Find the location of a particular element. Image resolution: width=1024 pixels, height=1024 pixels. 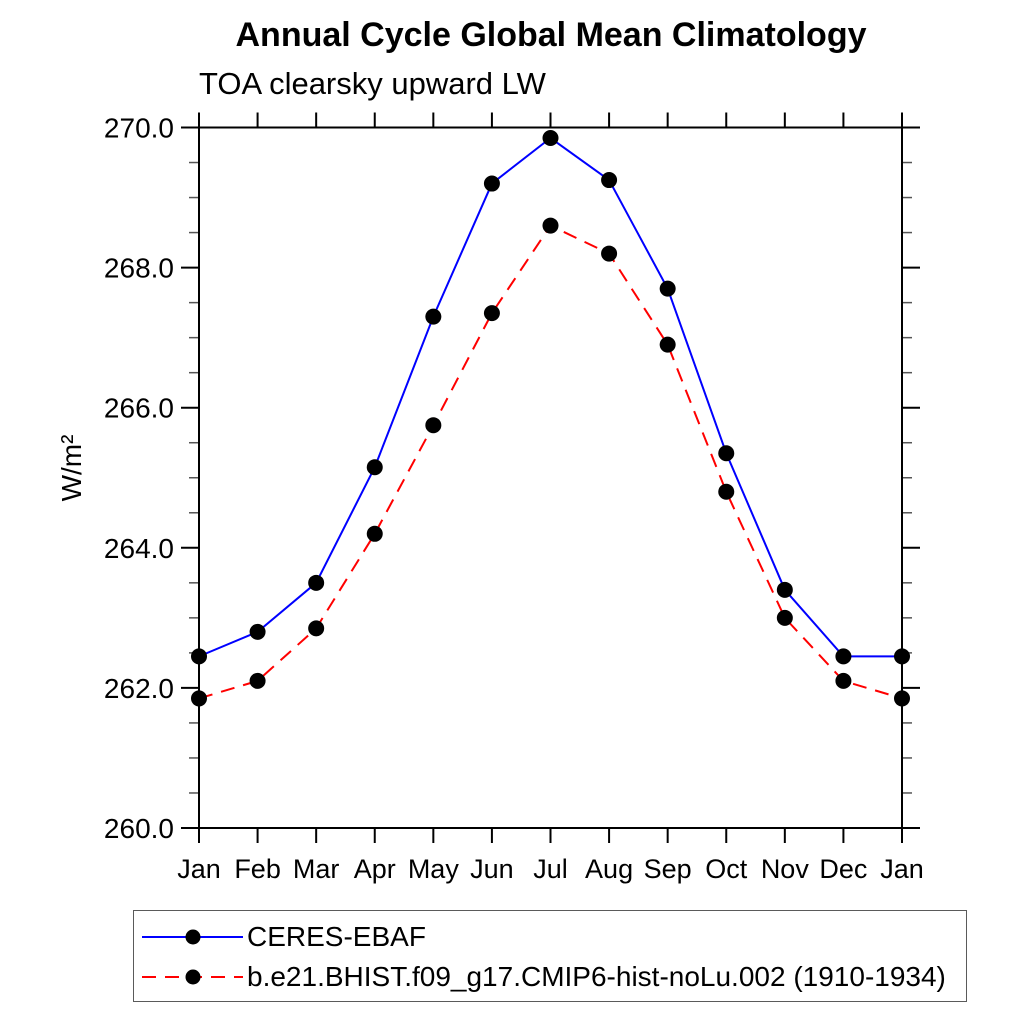

chart-subtitle: TOA clearsky upward LW is located at coordinates (372, 83).